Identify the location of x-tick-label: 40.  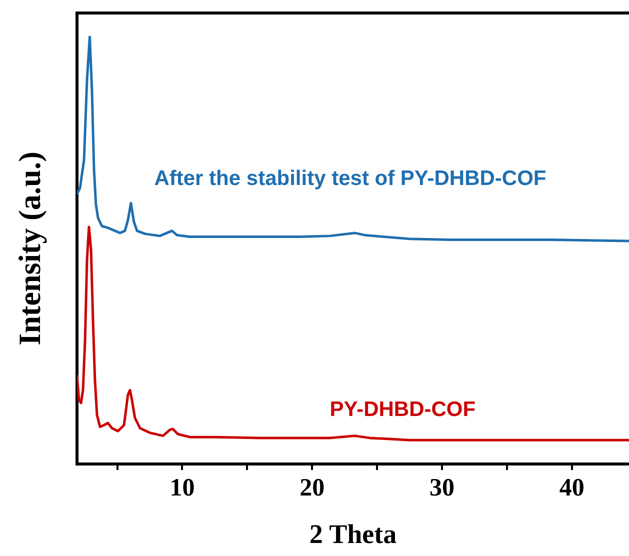
(571, 488).